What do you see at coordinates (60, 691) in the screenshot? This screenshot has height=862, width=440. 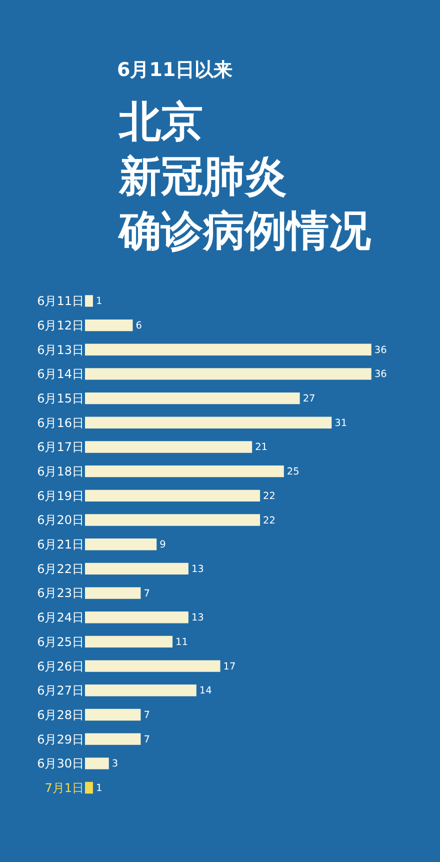 I see `y-tick-label: 6月27日` at bounding box center [60, 691].